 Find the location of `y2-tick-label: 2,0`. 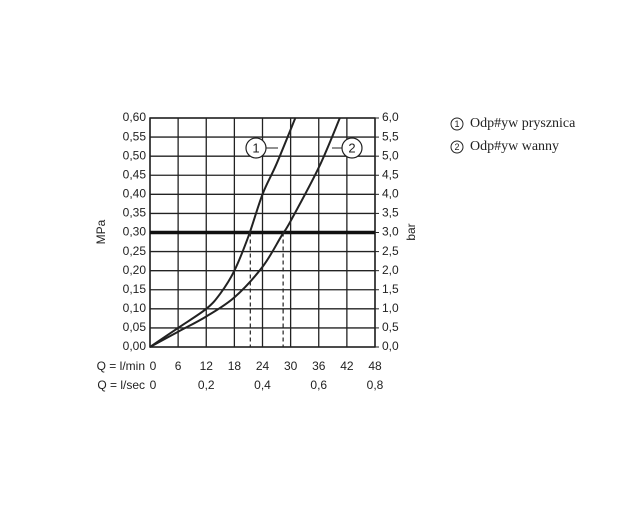

y2-tick-label: 2,0 is located at coordinates (390, 270).